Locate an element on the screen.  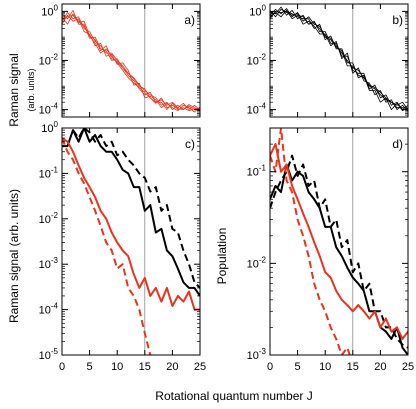
ylabel-top: Raman signal is located at coordinates (14, 89).